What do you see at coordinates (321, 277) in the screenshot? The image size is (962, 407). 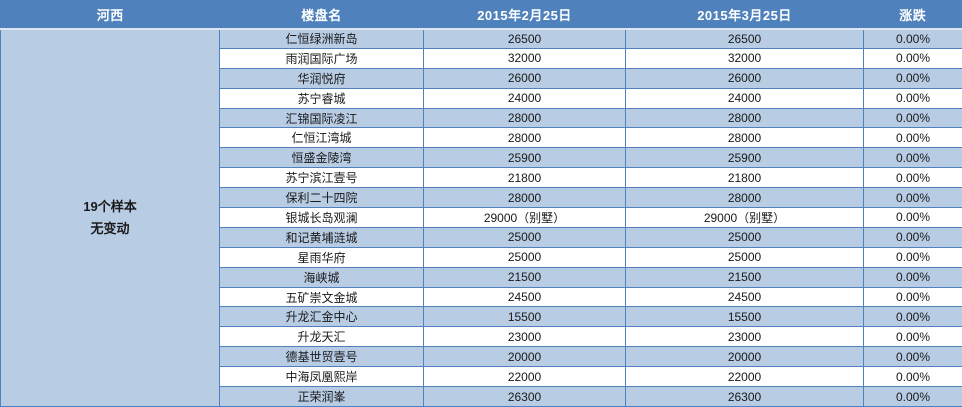 I see `property-name-cell: 海峡城` at bounding box center [321, 277].